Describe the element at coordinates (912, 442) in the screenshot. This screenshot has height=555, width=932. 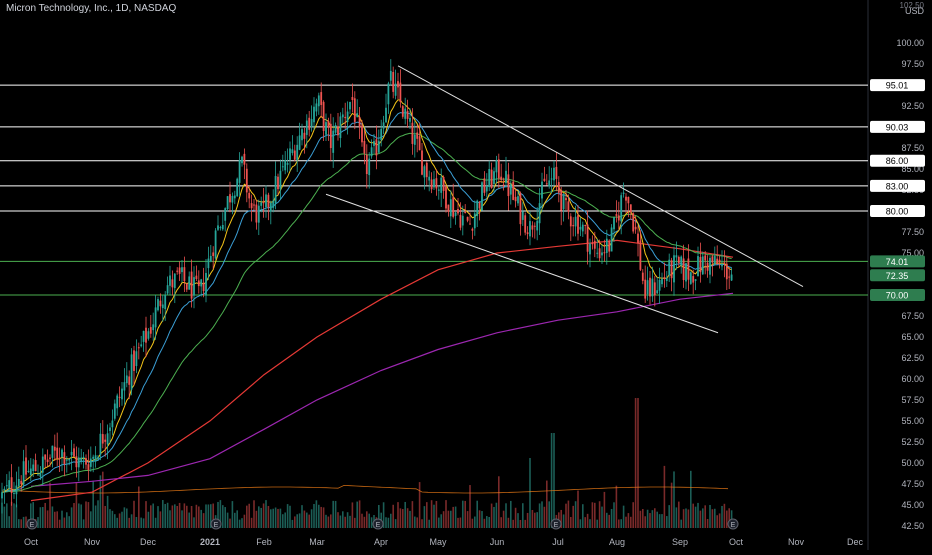
I see `y-tick-label: 52.50` at that location.